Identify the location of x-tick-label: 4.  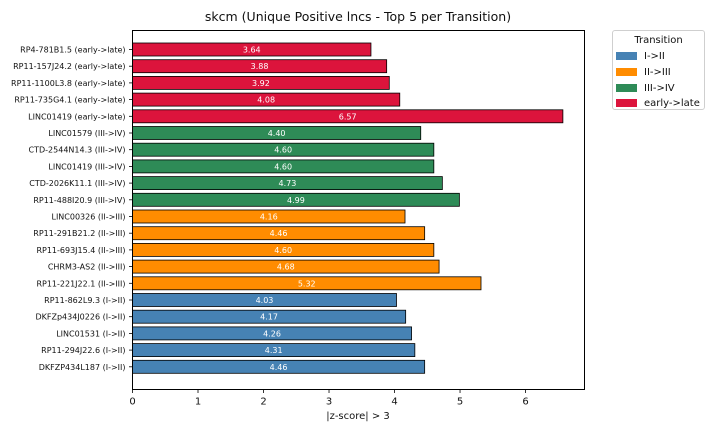
(394, 402).